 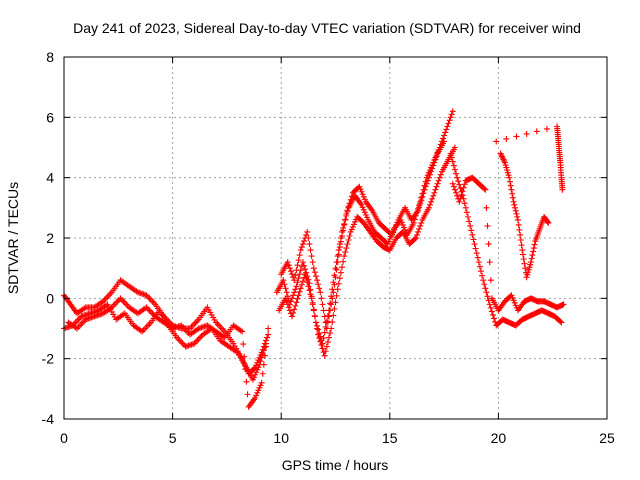 What do you see at coordinates (50, 117) in the screenshot?
I see `y-tick-label: 6` at bounding box center [50, 117].